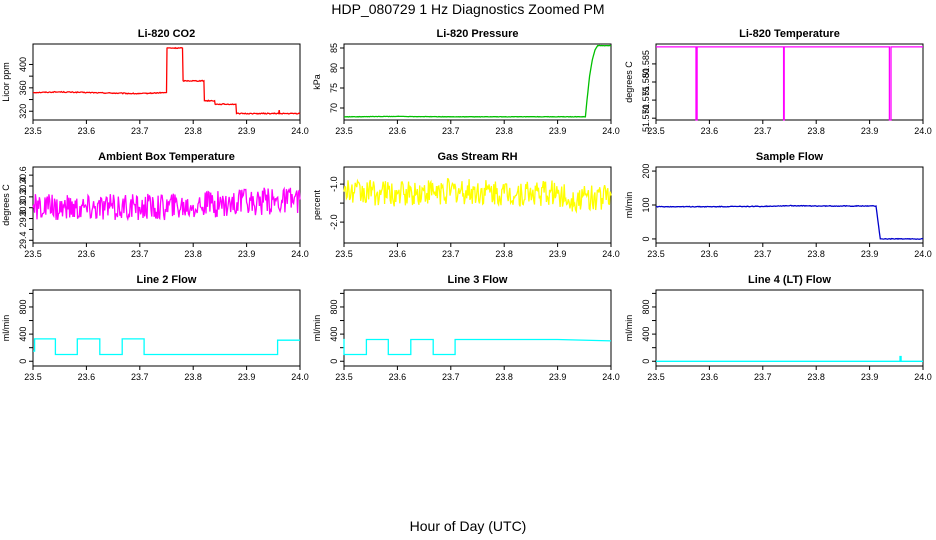 This screenshot has height=540, width=936. I want to click on panel-title: Line 2 Flow, so click(167, 280).